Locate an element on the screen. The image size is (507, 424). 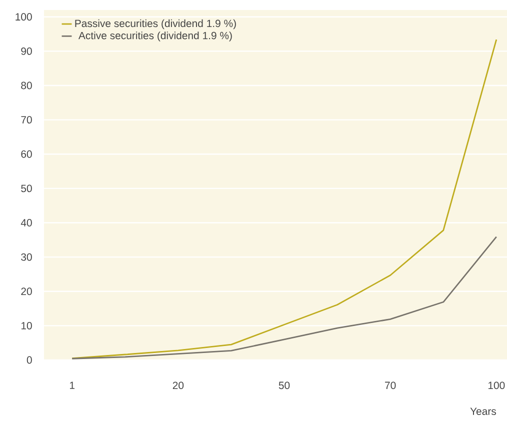
x-tick-label: 50 is located at coordinates (284, 386).